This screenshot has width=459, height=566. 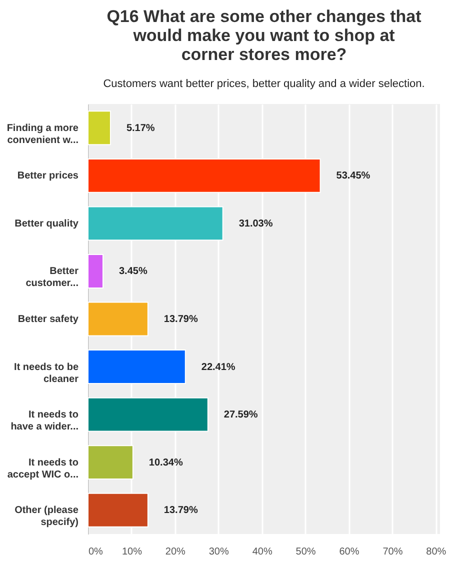 I want to click on data-label: 10.34%, so click(x=165, y=462).